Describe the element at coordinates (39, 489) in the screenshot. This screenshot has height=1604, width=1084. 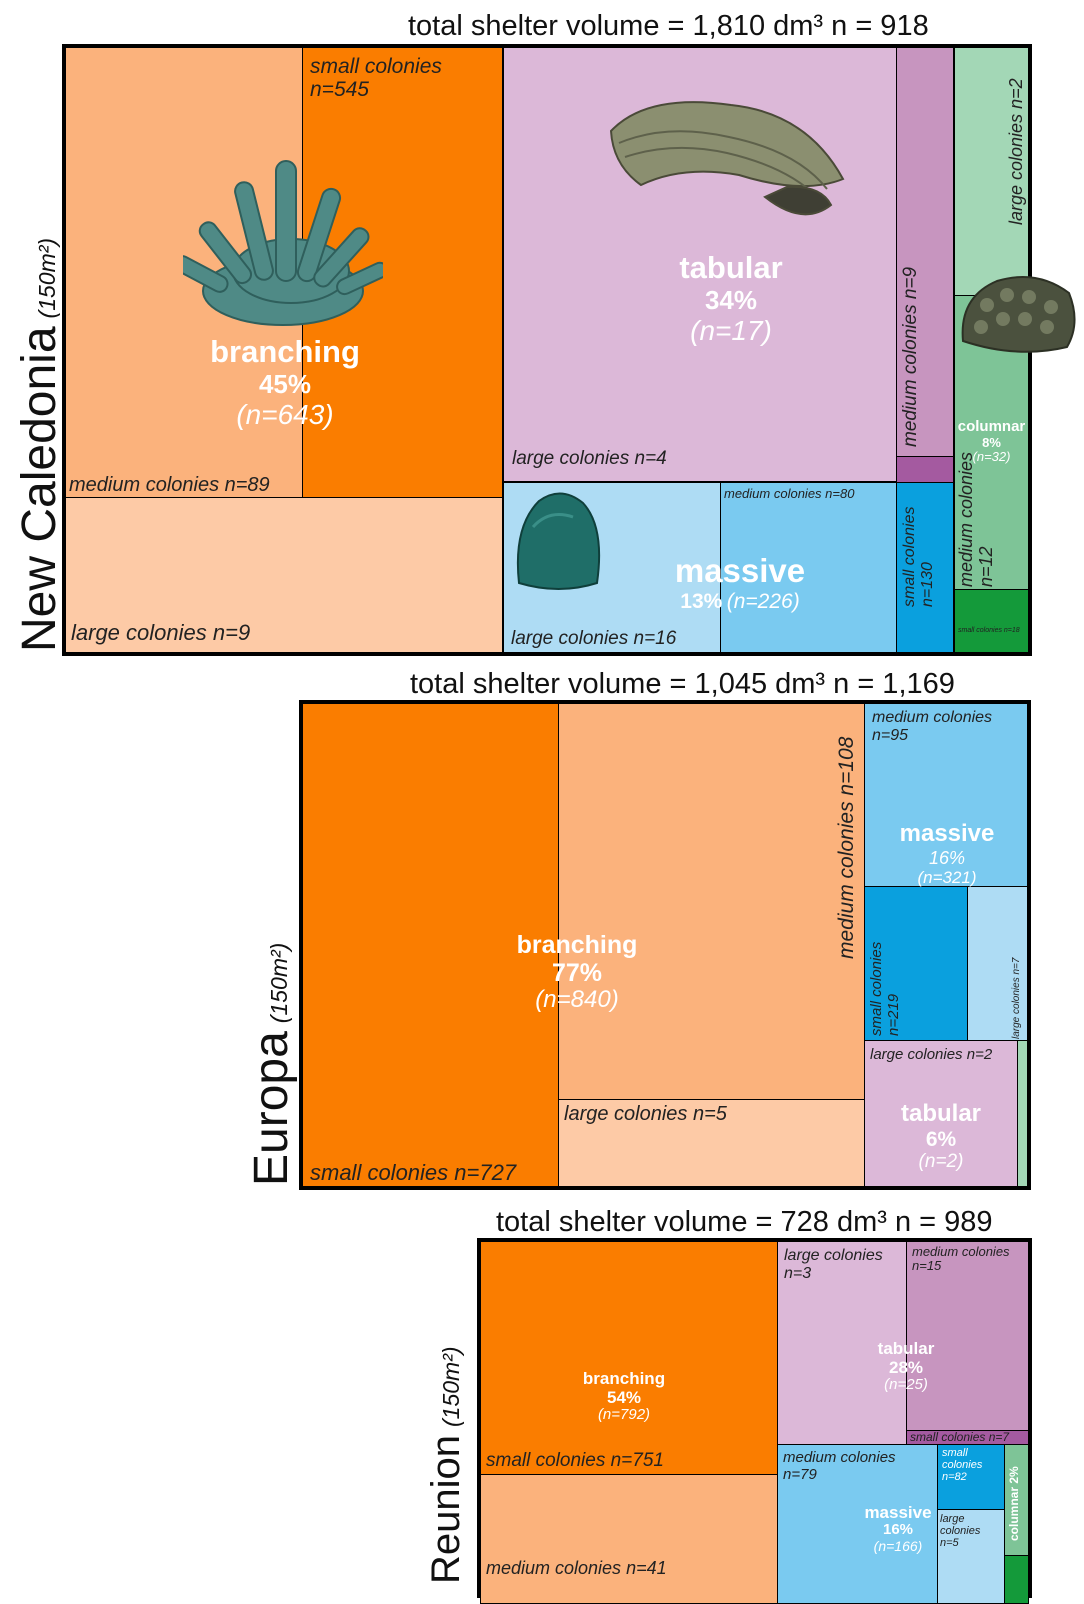
I see `site-name: New Caledonia` at that location.